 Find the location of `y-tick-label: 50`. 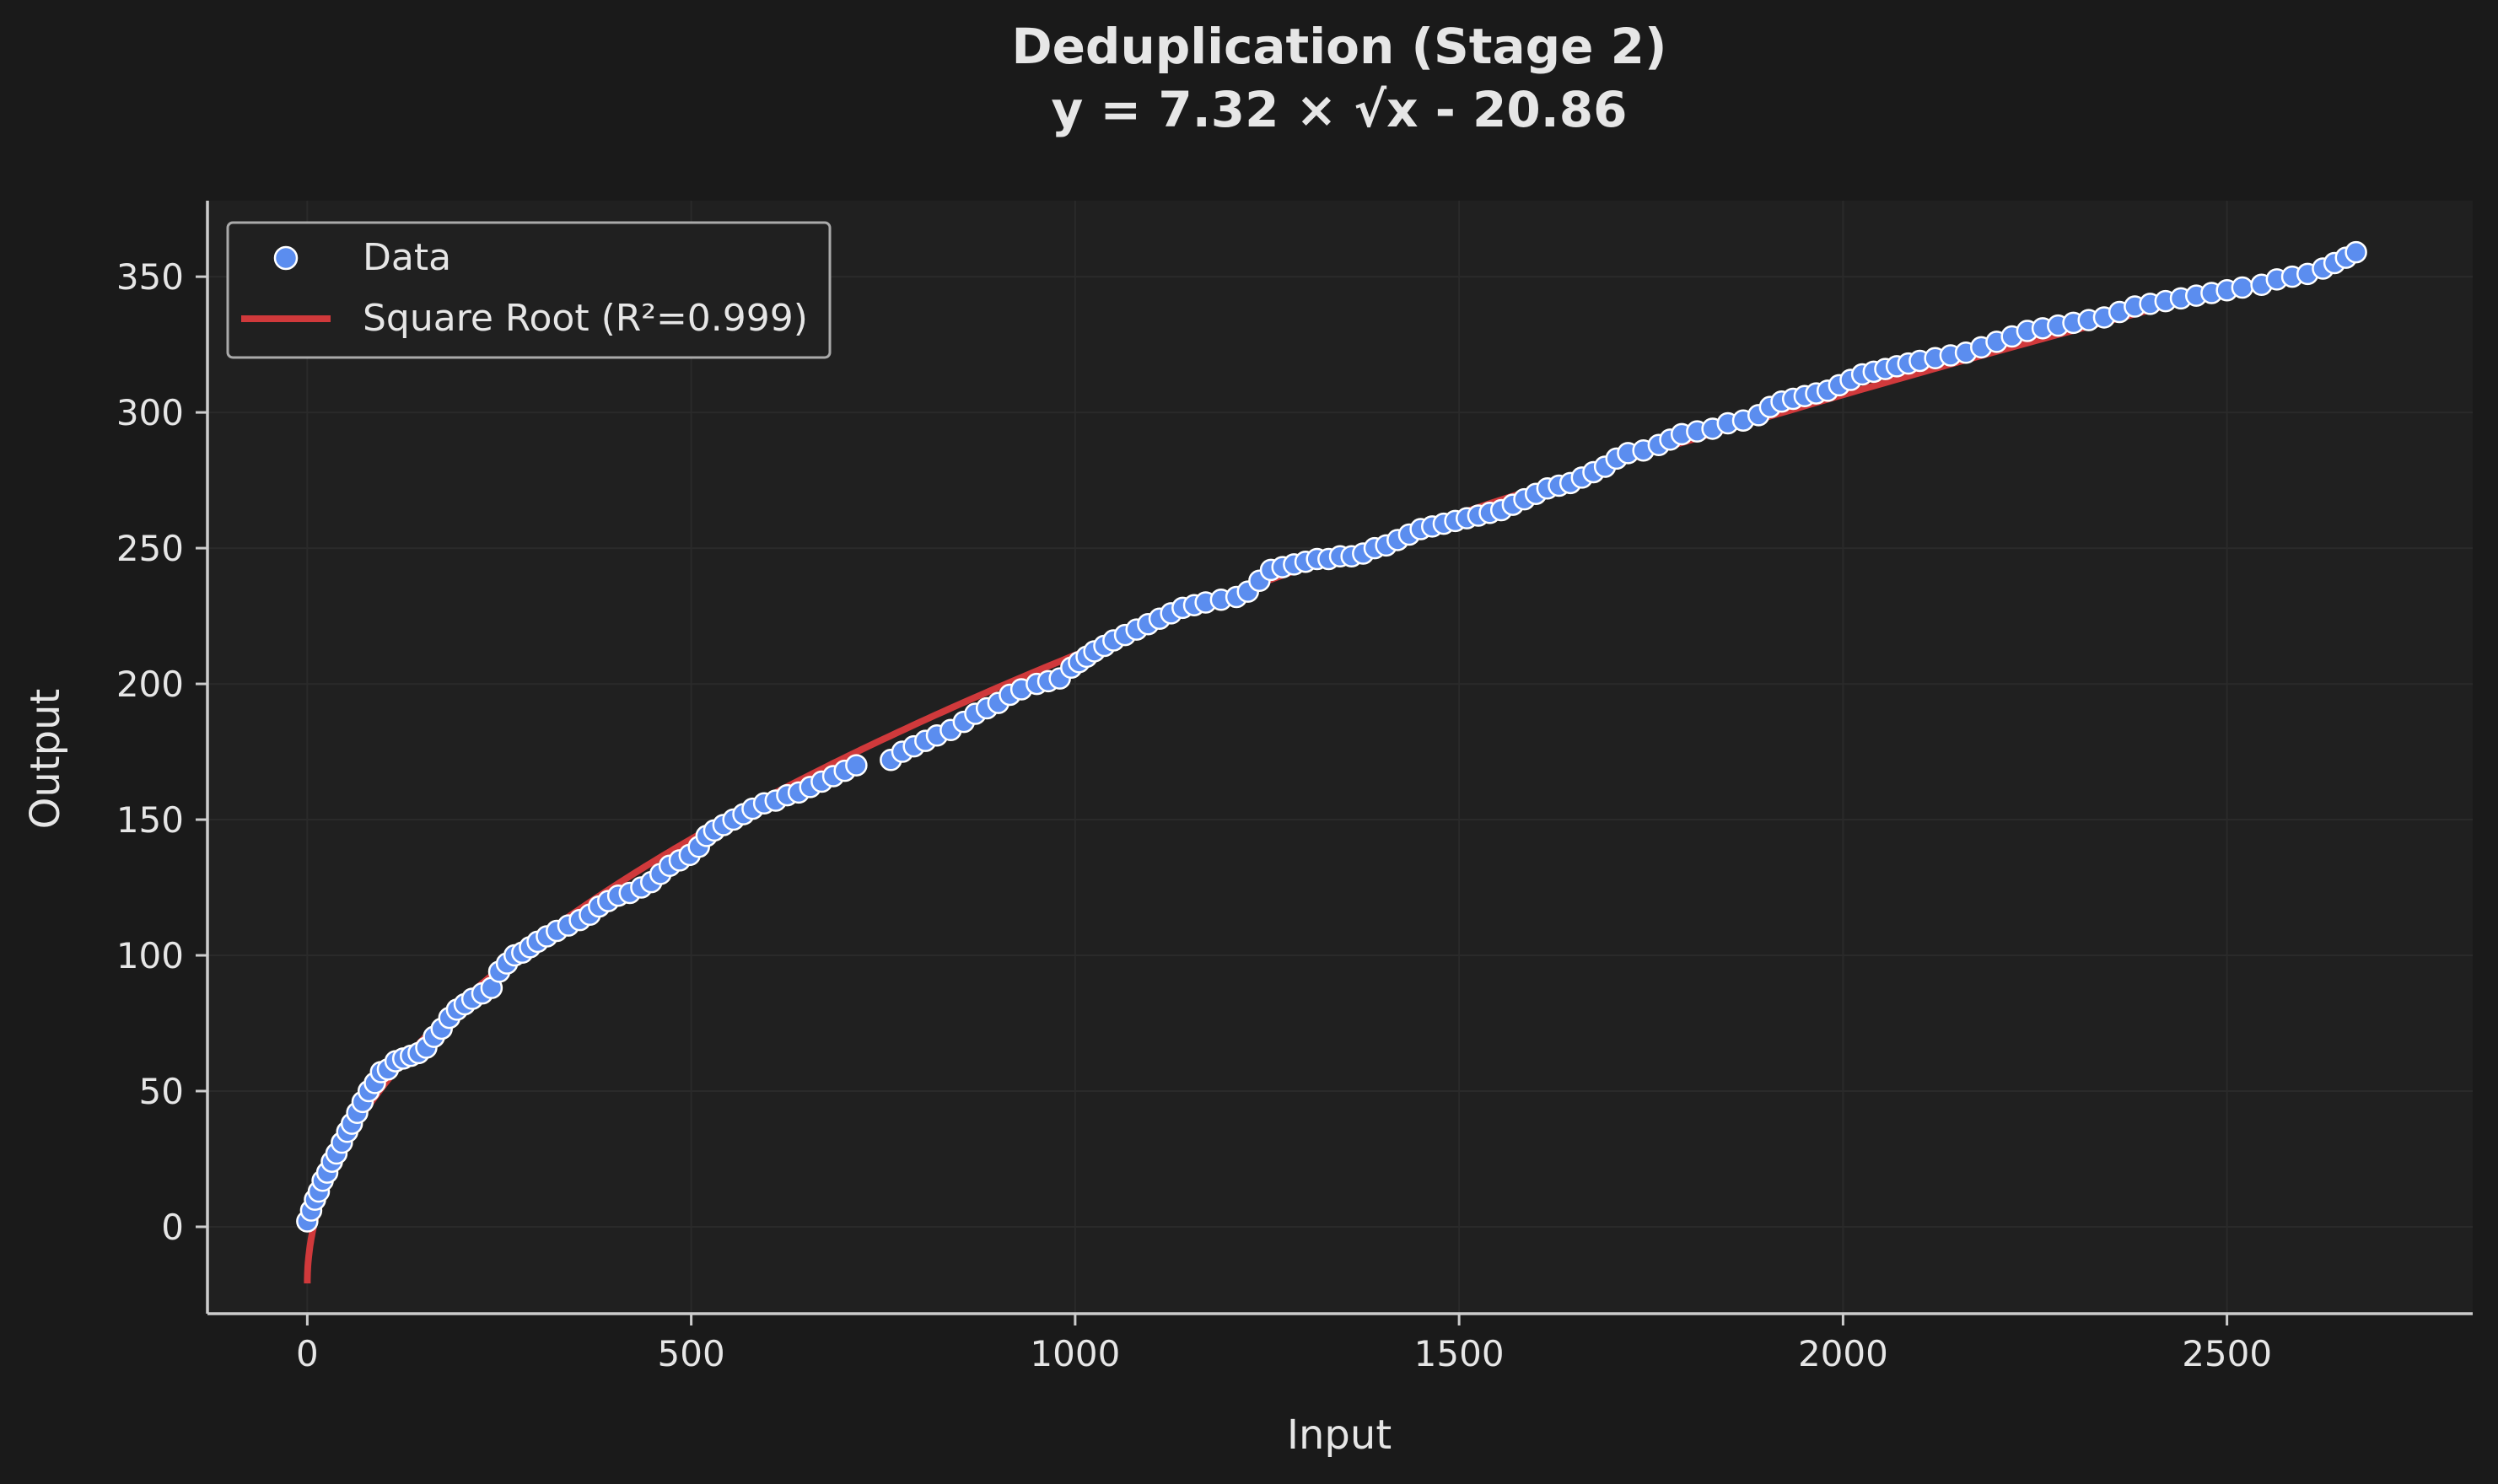

y-tick-label: 50 is located at coordinates (161, 1091).